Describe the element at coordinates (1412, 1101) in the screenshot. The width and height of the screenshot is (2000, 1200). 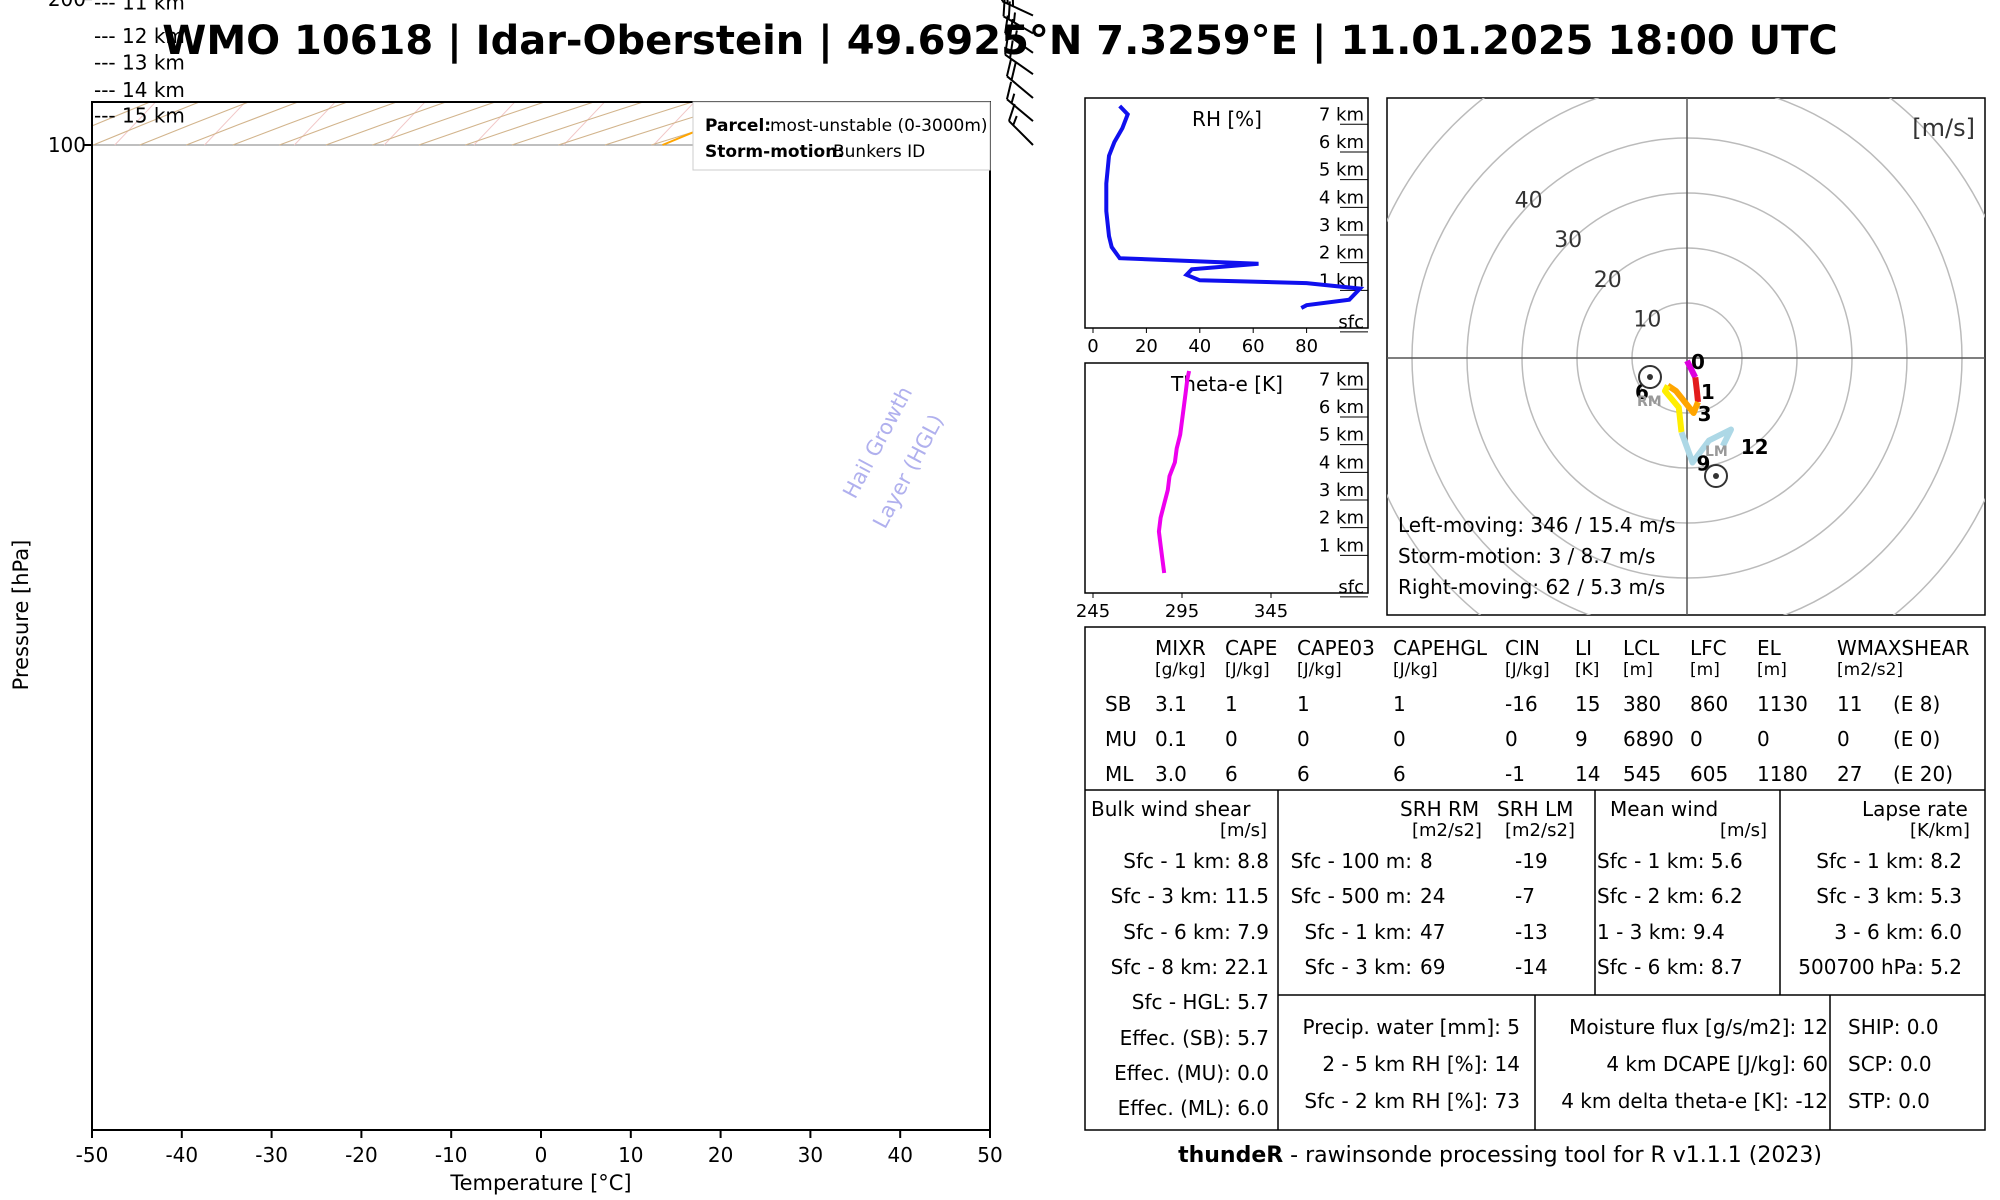
I see `moisture-row: Sfc - 2 km RH [%]: 73` at that location.